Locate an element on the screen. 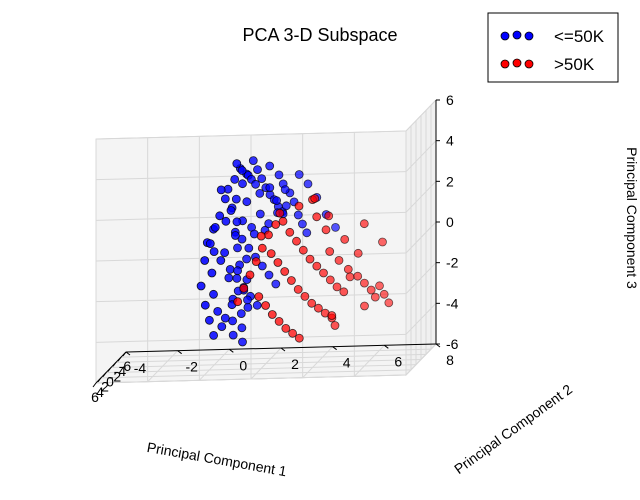  z-tick-label: 2 is located at coordinates (450, 181).